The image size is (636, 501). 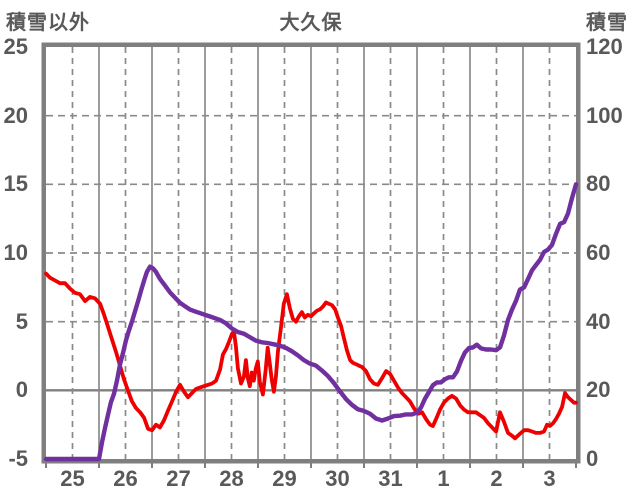 What do you see at coordinates (604, 46) in the screenshot?
I see `right-axis-tick-label: 120` at bounding box center [604, 46].